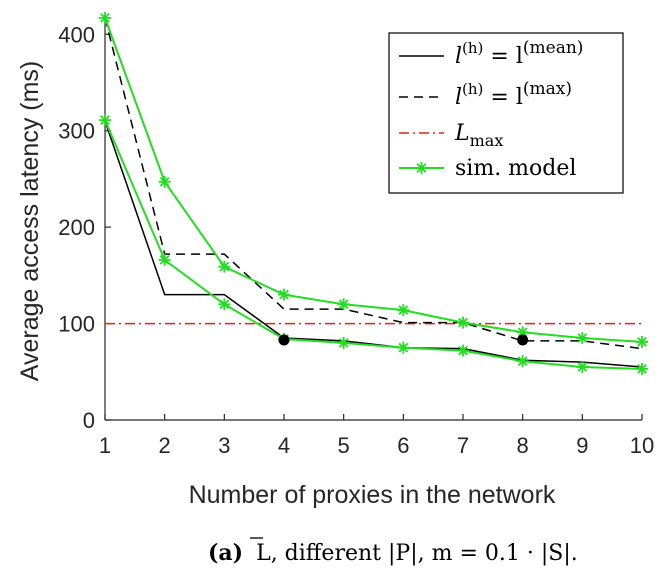 The width and height of the screenshot is (669, 577). I want to click on x-tick-label: 4, so click(284, 445).